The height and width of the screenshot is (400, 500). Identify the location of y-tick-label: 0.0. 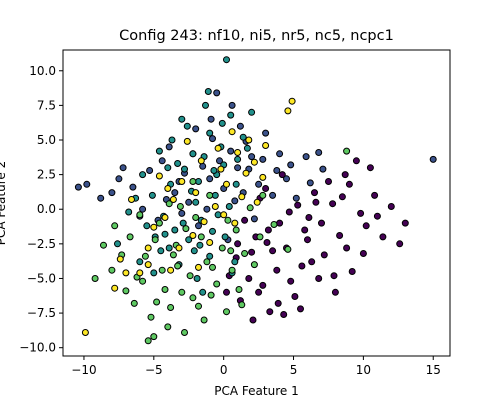
(46, 209).